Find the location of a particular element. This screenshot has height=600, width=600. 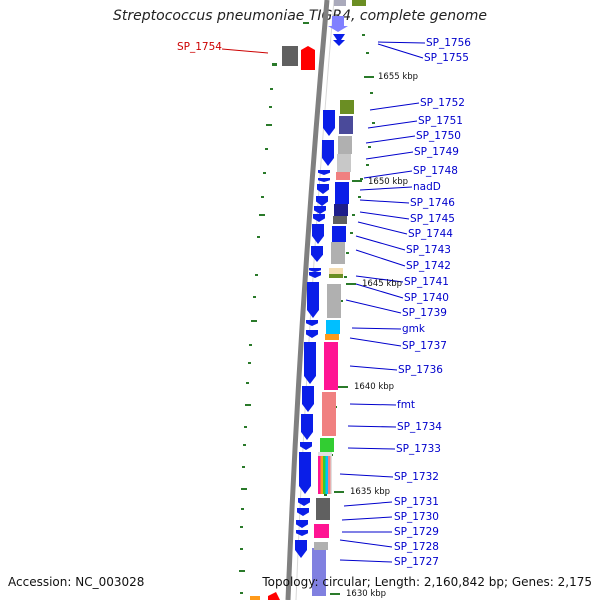

gene-label: SP_1737 is located at coordinates (424, 346).